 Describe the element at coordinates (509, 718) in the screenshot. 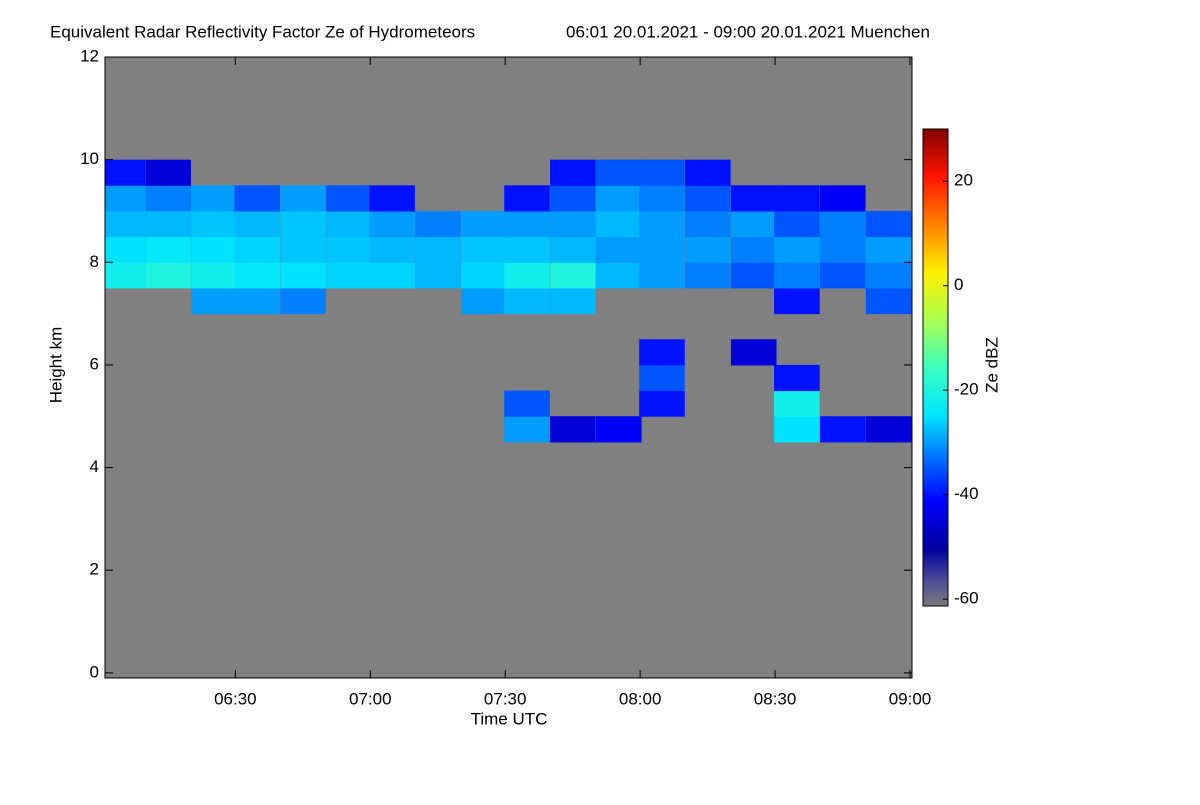

I see `x-axis-label: Time UTC` at that location.